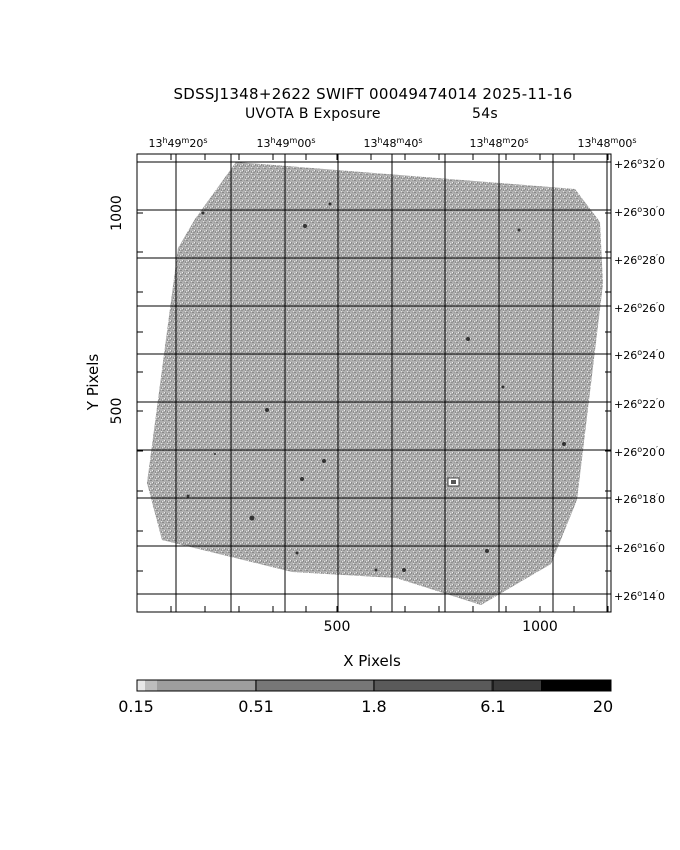 This screenshot has height=850, width=680. Describe the element at coordinates (136, 706) in the screenshot. I see `colorbar-label: 0.15` at that location.